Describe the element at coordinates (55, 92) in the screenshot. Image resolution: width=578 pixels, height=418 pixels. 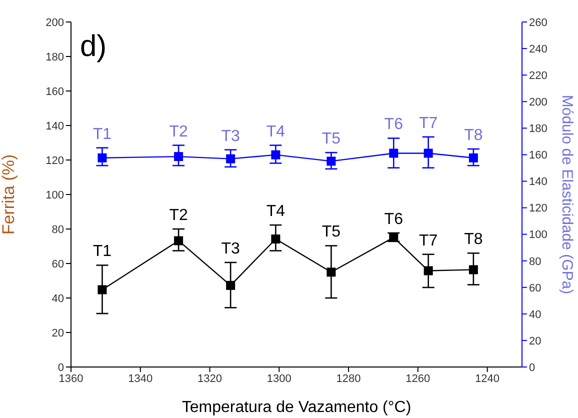
I see `y-tick-label: 160` at that location.